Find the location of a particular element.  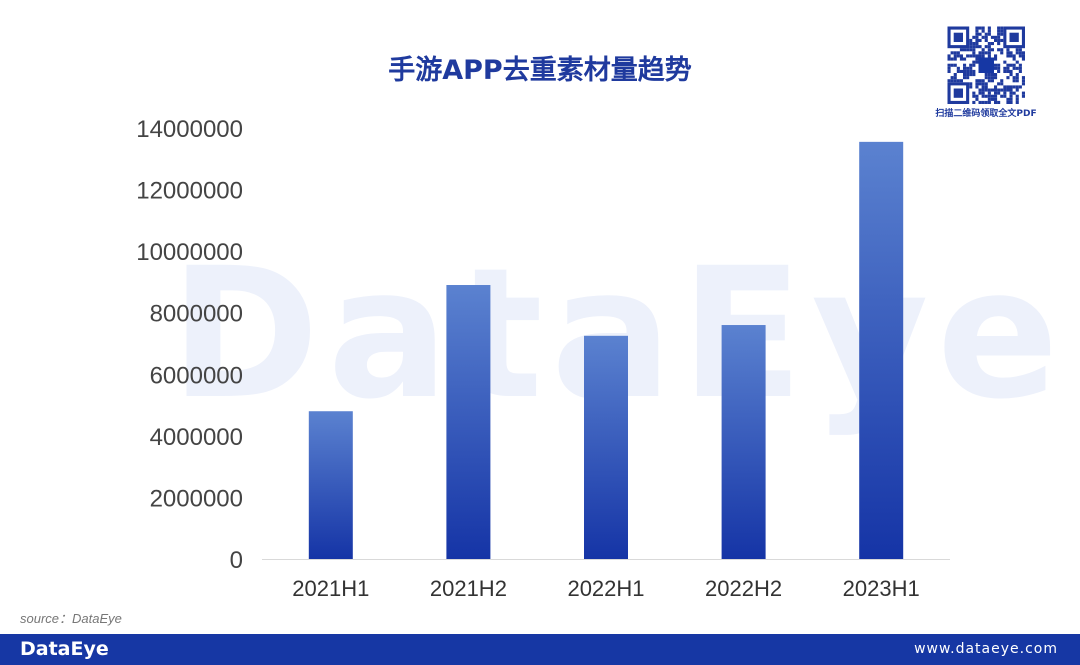

y-tick-label: 6000000 is located at coordinates (196, 375).